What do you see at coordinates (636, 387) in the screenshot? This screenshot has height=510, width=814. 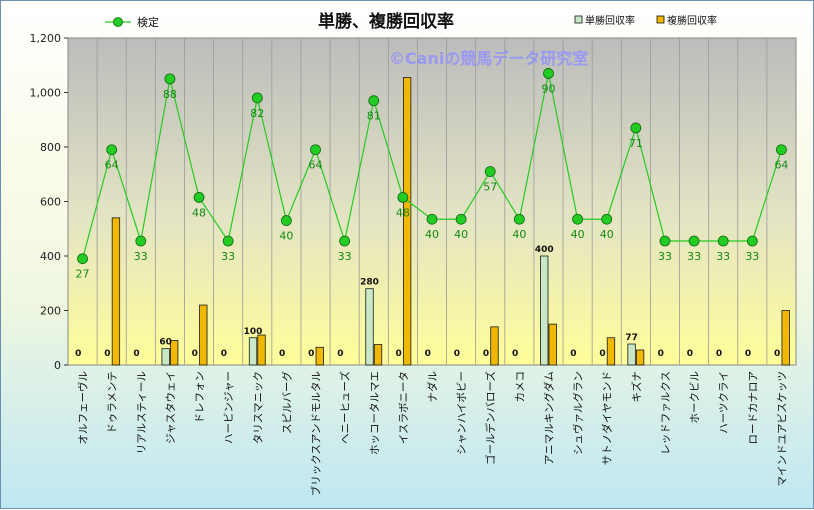 I see `x-category-label: キズナ` at bounding box center [636, 387].